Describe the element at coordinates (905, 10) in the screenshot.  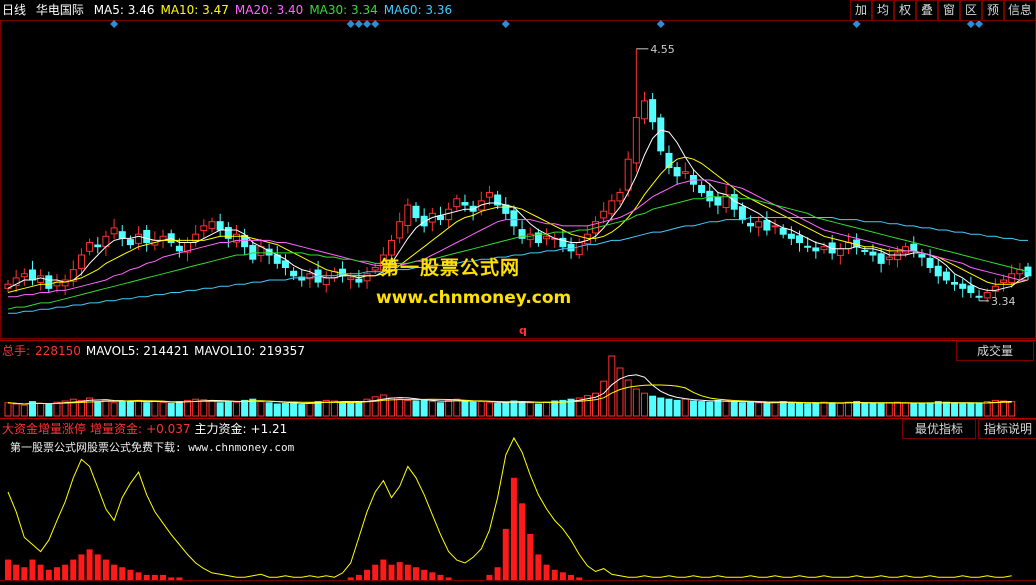
I see `toolbar-button-2: 权` at that location.